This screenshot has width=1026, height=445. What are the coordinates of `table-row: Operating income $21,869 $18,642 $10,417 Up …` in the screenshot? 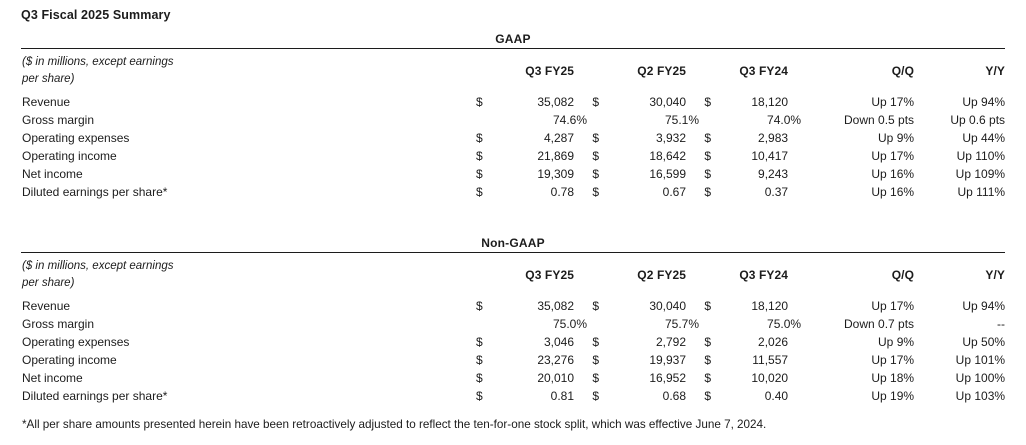 It's located at (513, 156).